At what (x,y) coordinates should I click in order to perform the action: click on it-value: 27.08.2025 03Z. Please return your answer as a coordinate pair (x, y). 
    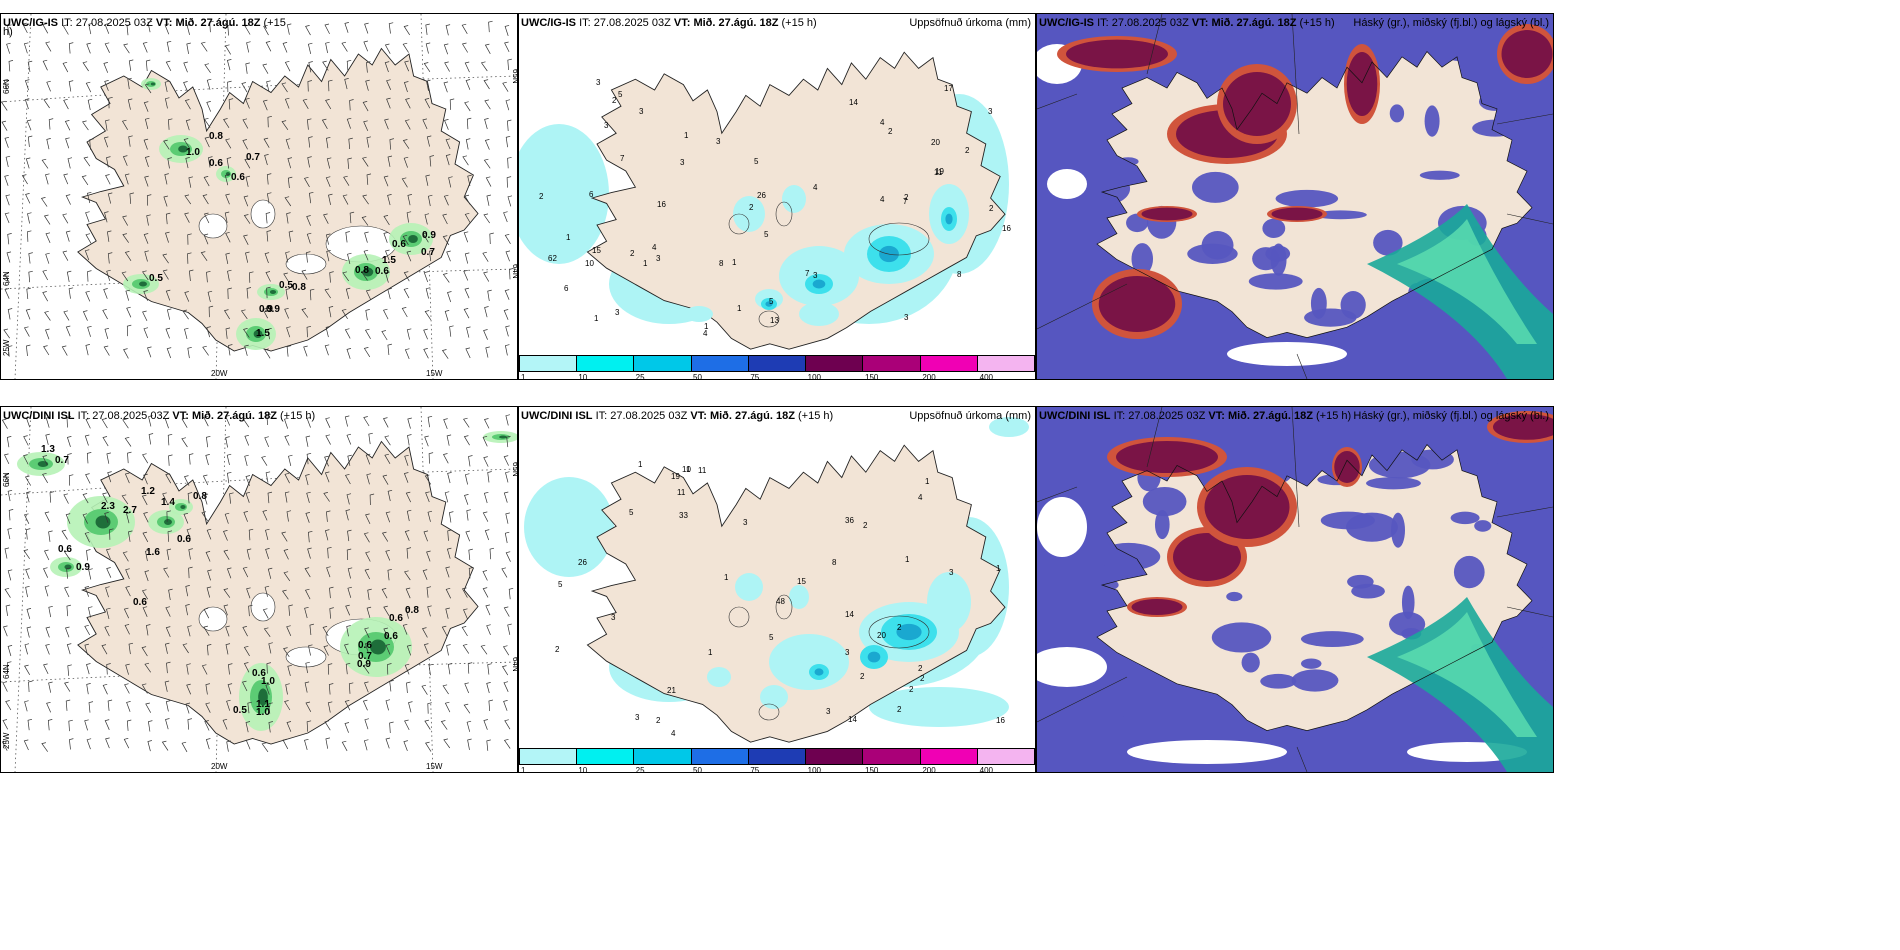
    Looking at the image, I should click on (1167, 416).